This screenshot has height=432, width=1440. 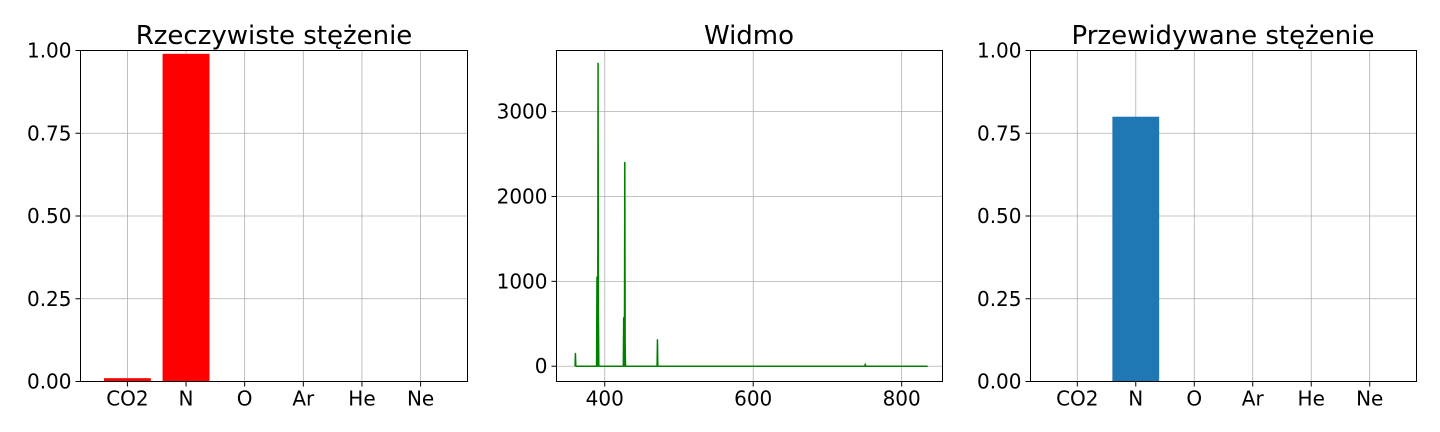 I want to click on y-tick-label: 2000, so click(x=522, y=196).